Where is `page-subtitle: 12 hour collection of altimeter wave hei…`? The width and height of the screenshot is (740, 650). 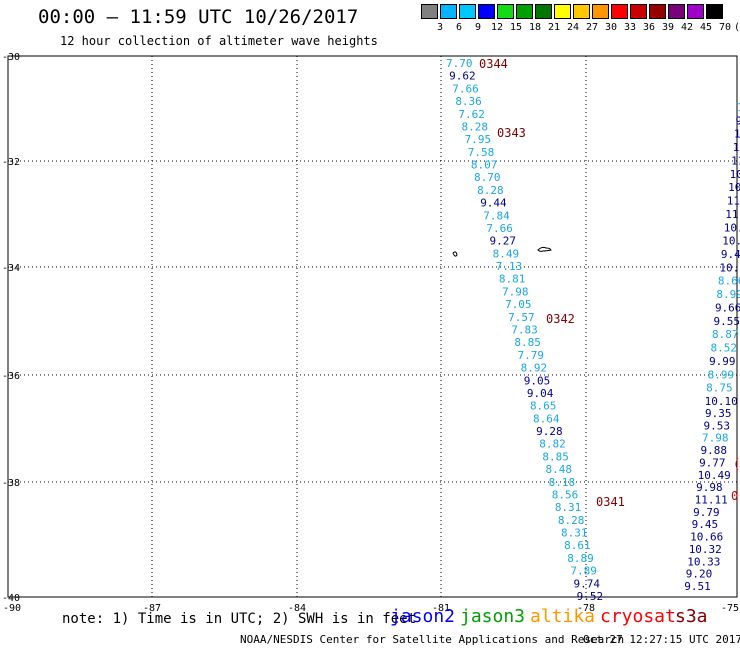
page-subtitle: 12 hour collection of altimeter wave hei… is located at coordinates (219, 41).